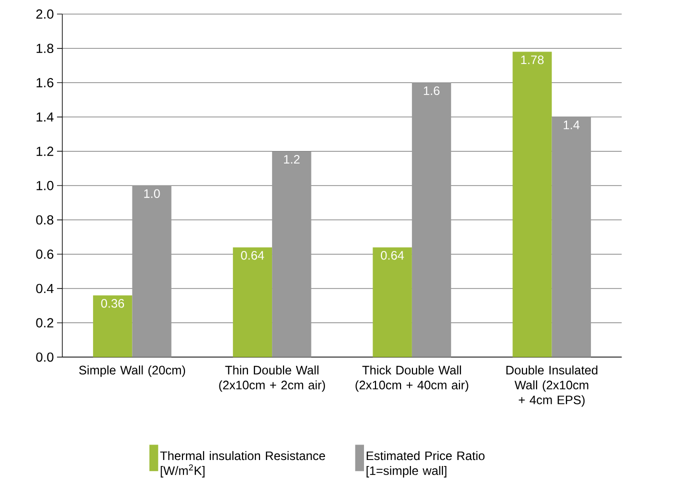  I want to click on data-label: 1.78, so click(532, 60).